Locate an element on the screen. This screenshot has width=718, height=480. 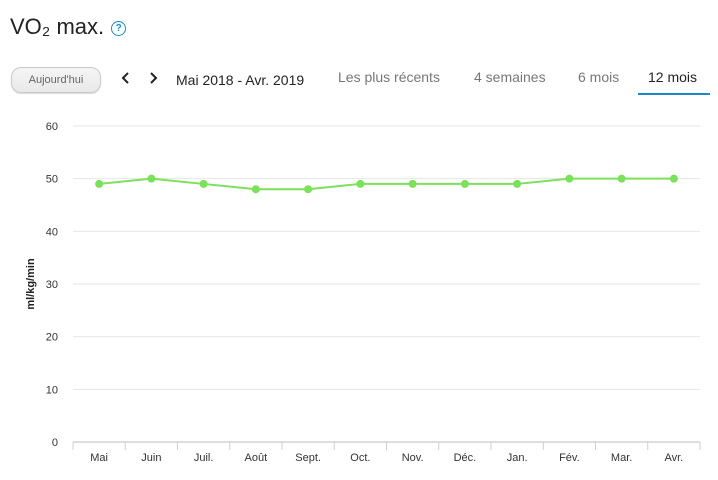
page-title-text: VO₂ max. is located at coordinates (57, 26).